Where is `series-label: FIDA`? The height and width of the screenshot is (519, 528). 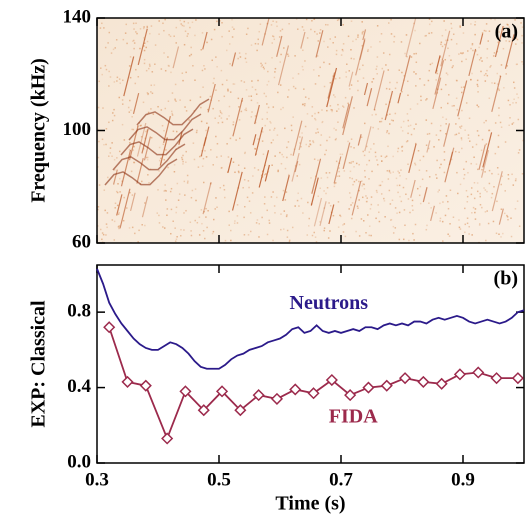
series-label: FIDA is located at coordinates (353, 416).